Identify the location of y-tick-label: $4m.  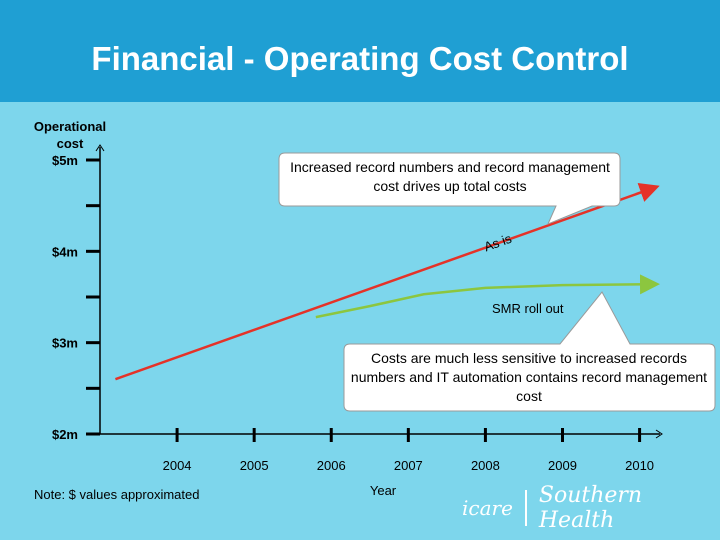
(65, 251).